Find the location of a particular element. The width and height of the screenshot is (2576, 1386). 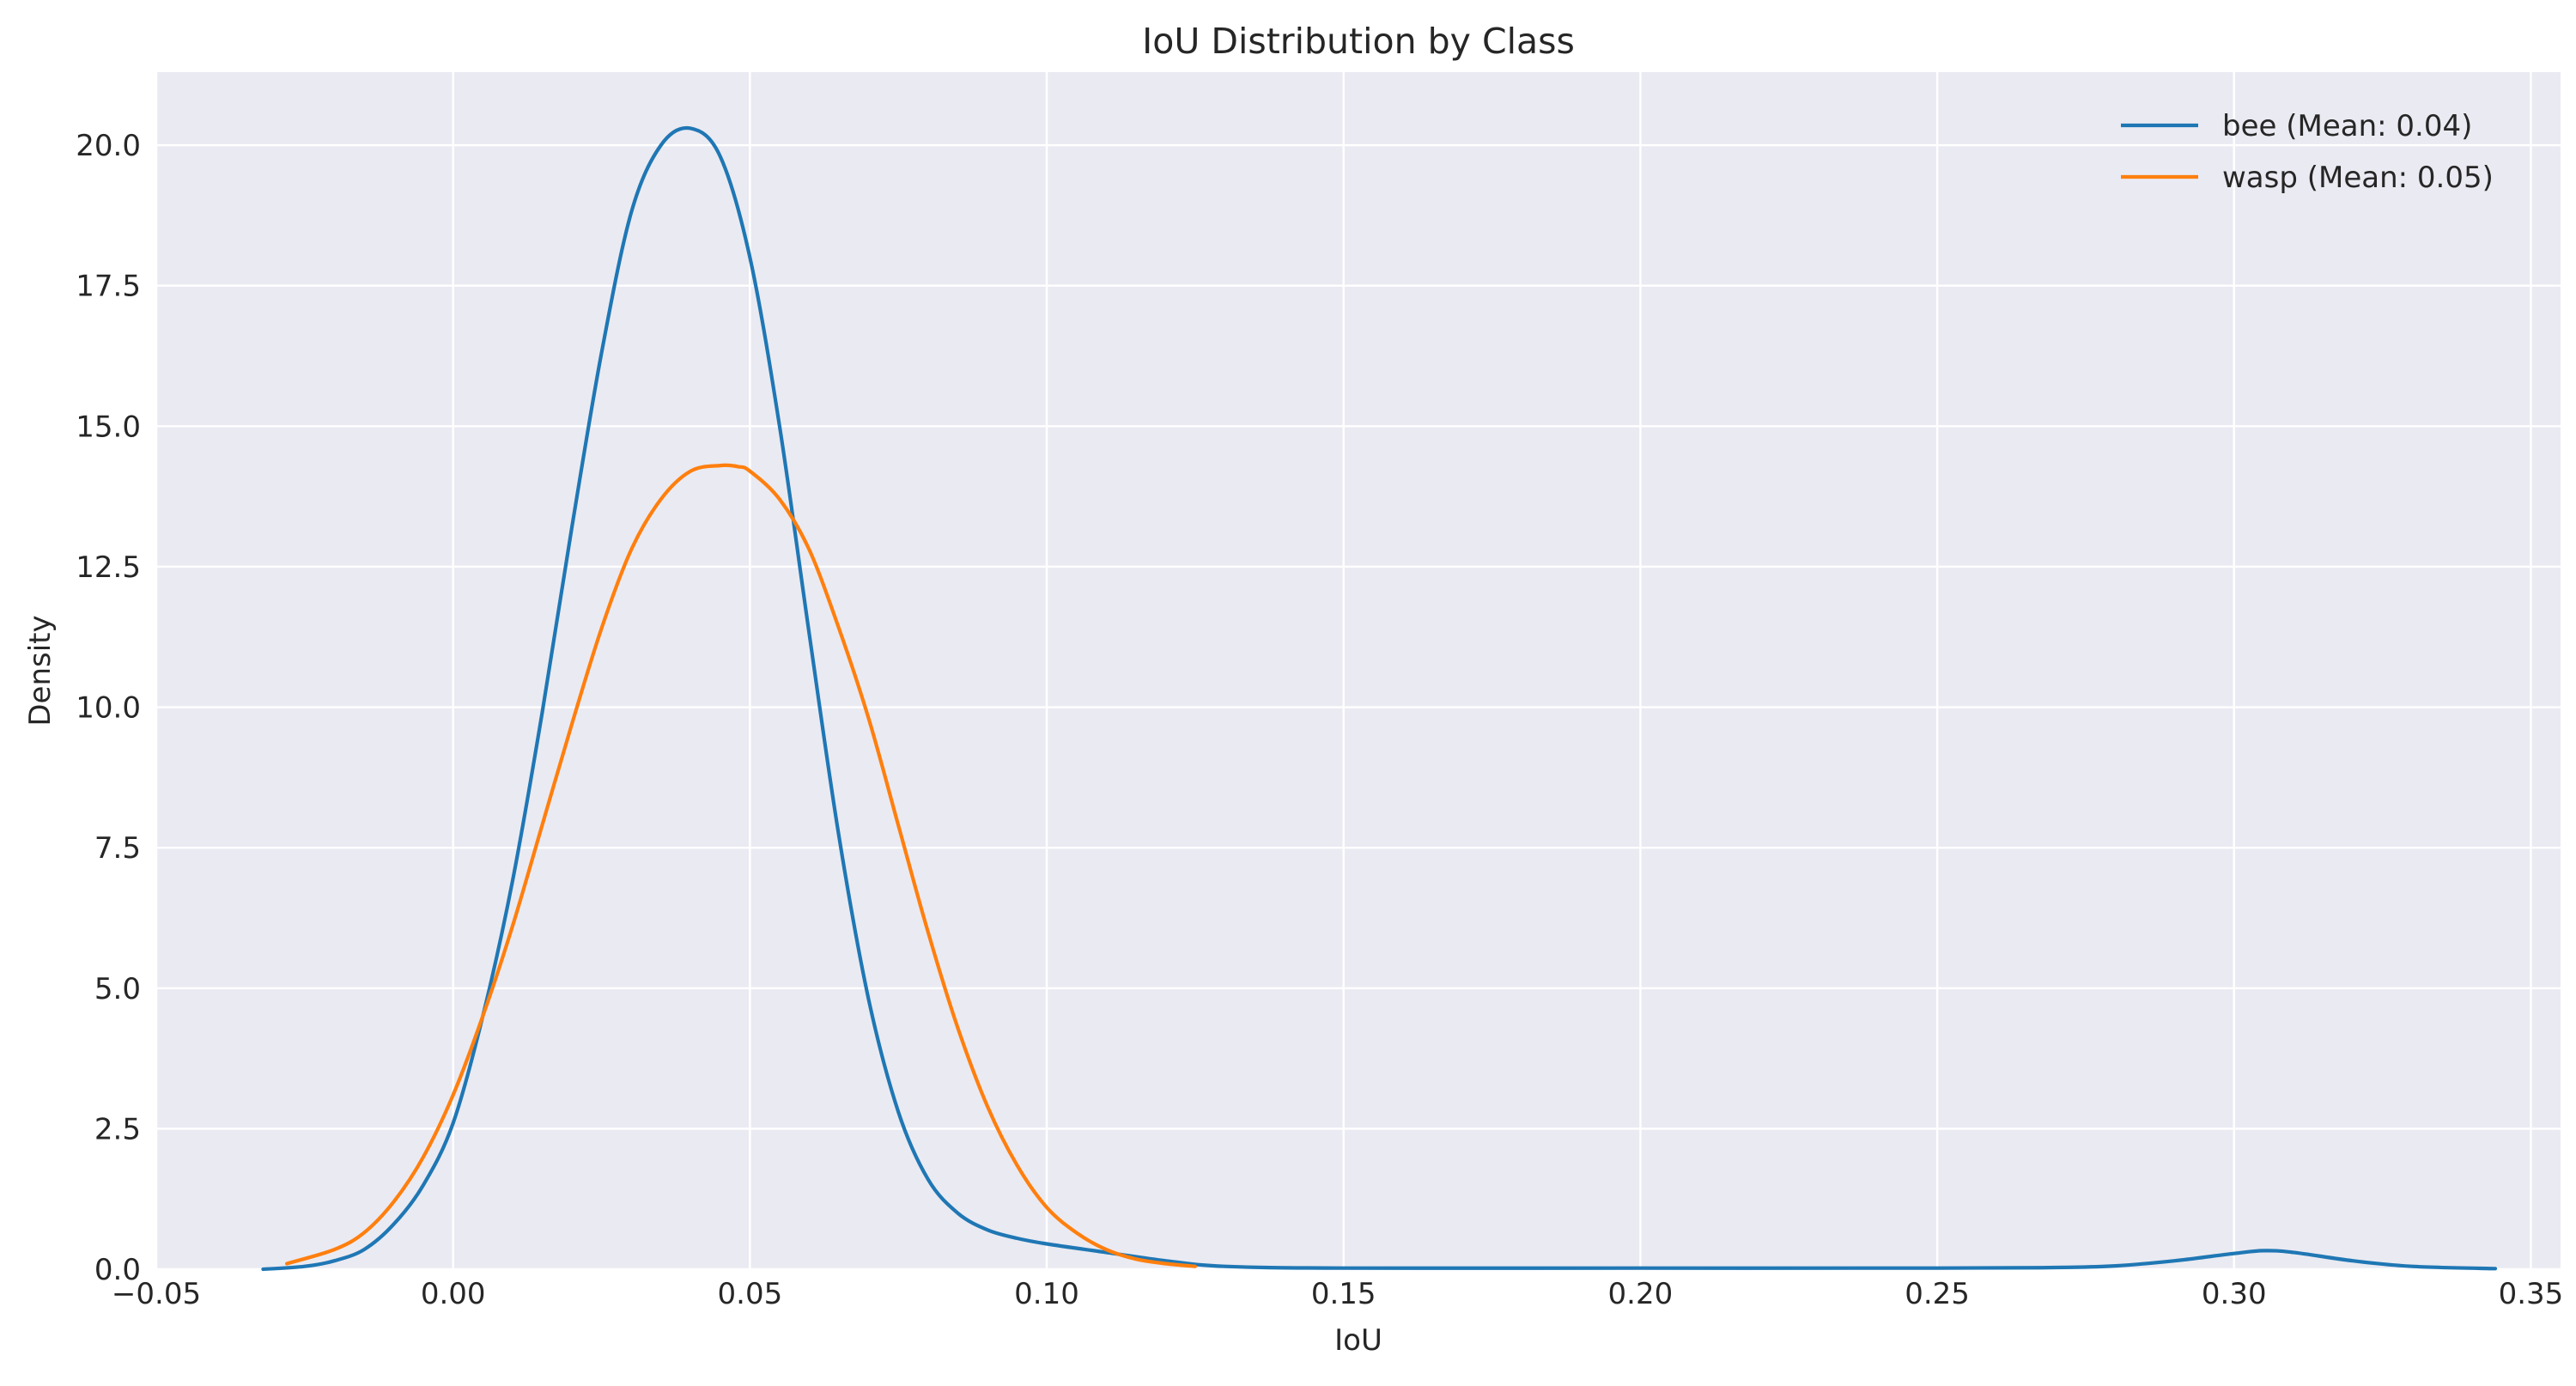

y-tick-label: 7.5 is located at coordinates (117, 848).